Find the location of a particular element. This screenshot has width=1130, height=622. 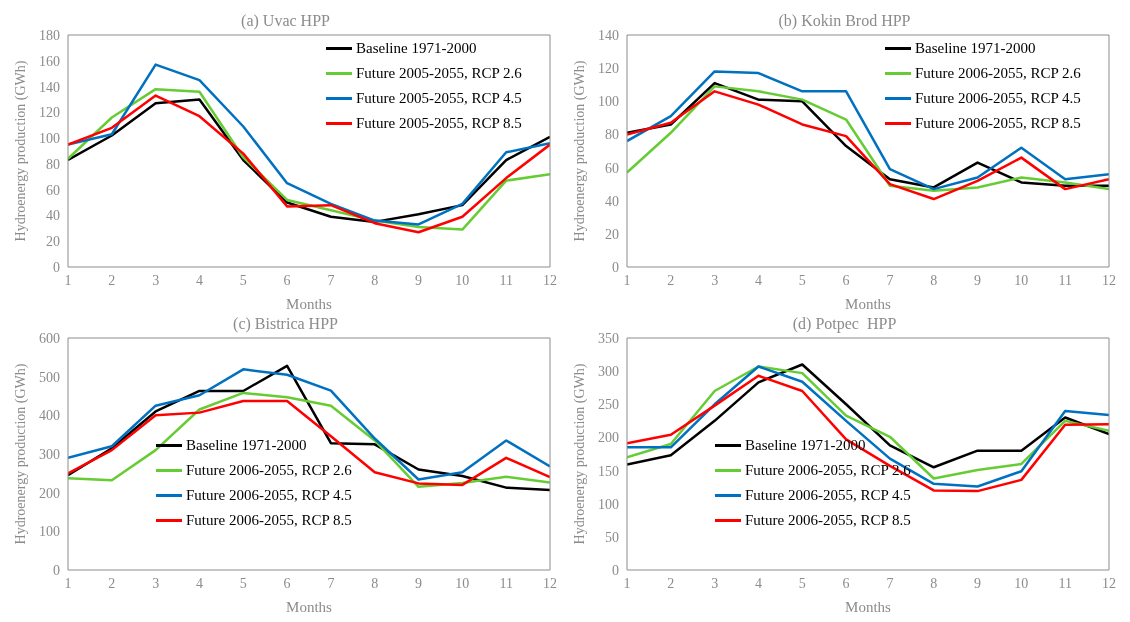

y-tick-label: 350 is located at coordinates (608, 338).